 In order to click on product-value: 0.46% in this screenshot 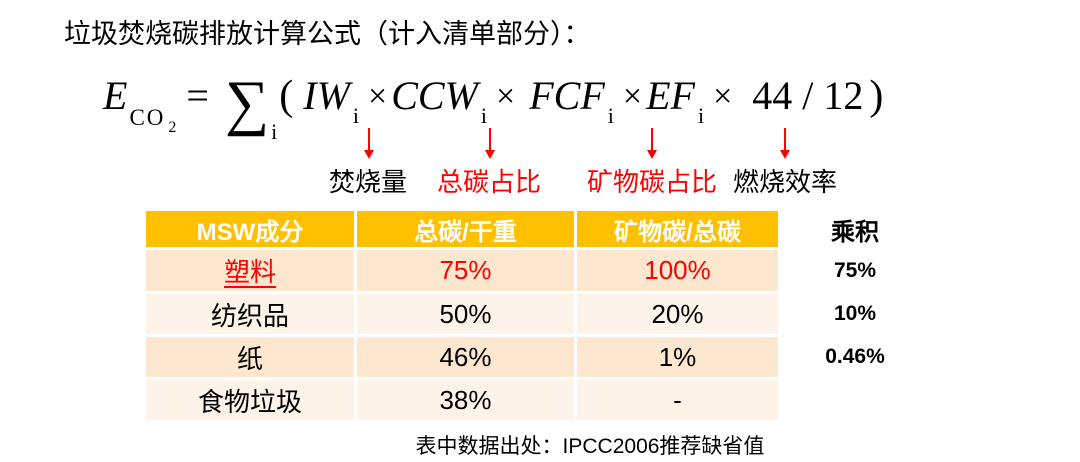, I will do `click(855, 356)`.